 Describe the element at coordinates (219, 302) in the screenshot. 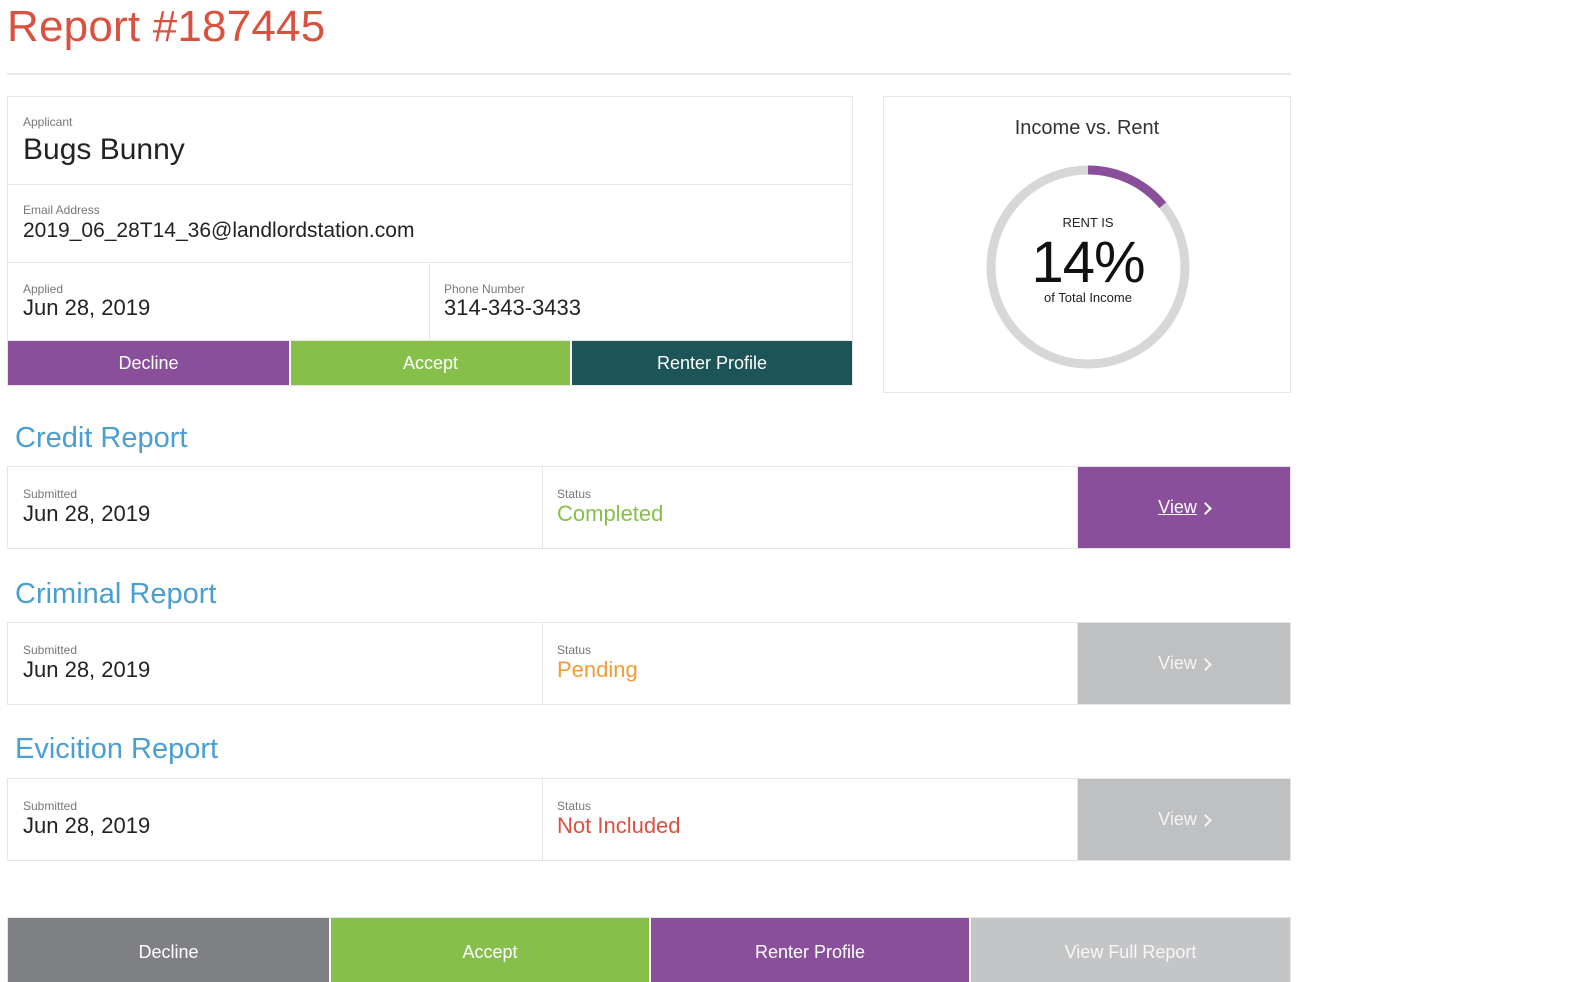

I see `applied-cell: Applied Jun 28, 2019` at that location.